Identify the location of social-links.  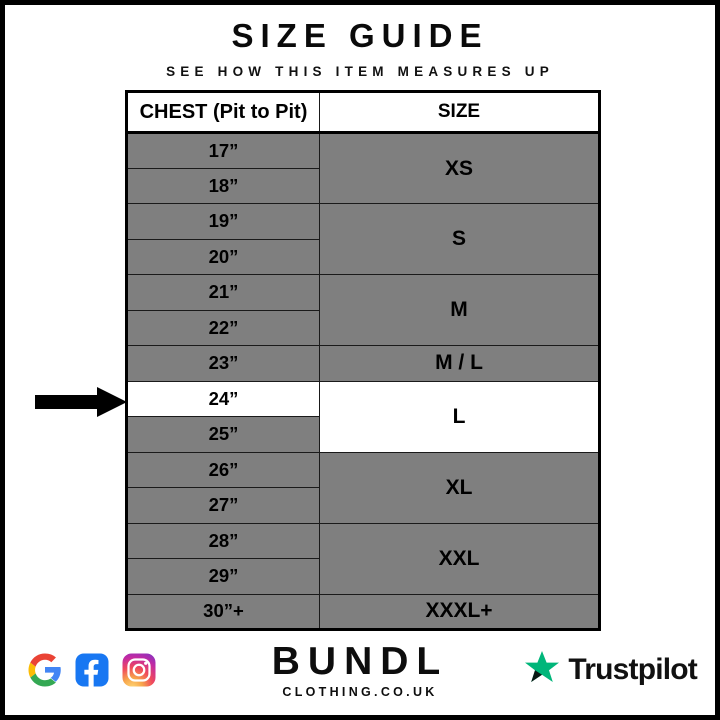
(92, 670).